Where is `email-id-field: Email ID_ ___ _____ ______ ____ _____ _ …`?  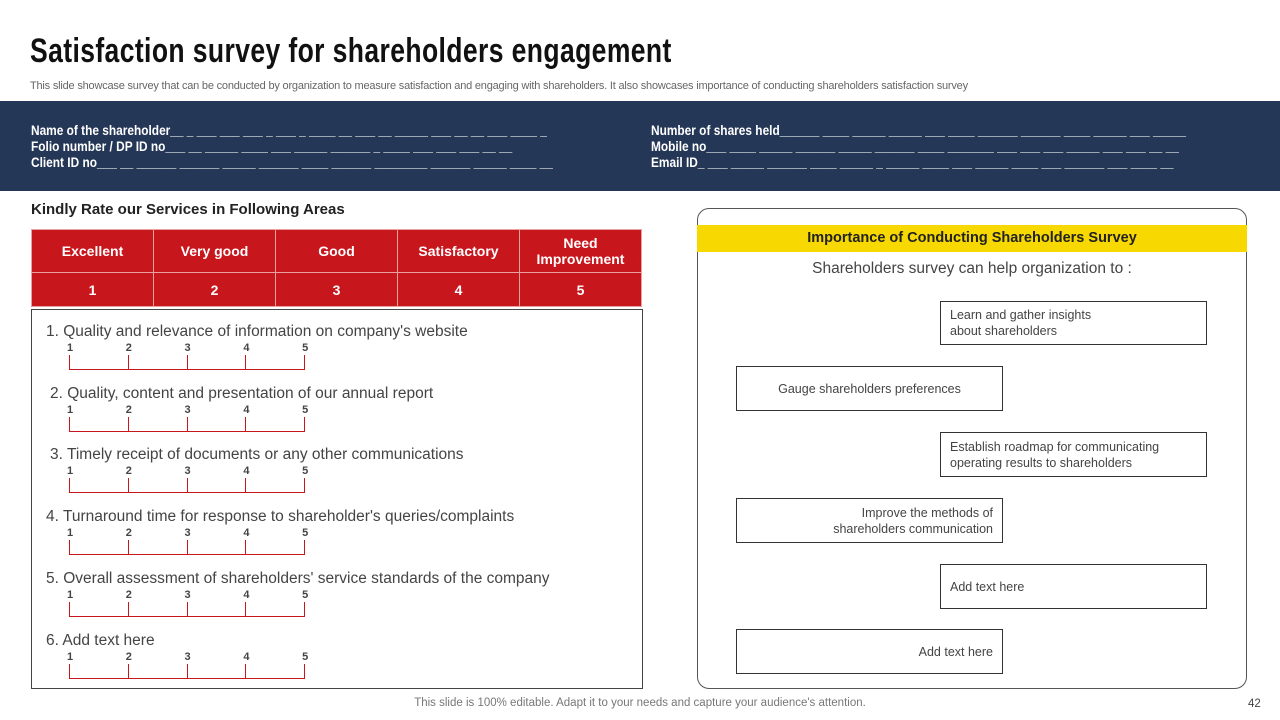
email-id-field: Email ID_ ___ _____ ______ ____ _____ _ … is located at coordinates (912, 162).